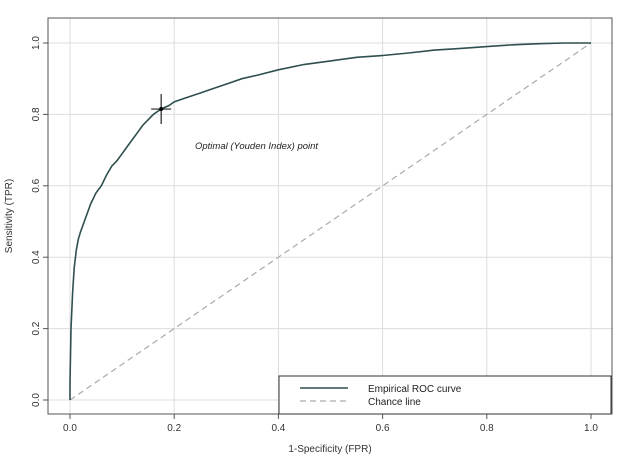 The image size is (640, 467). I want to click on legend-box, so click(445, 395).